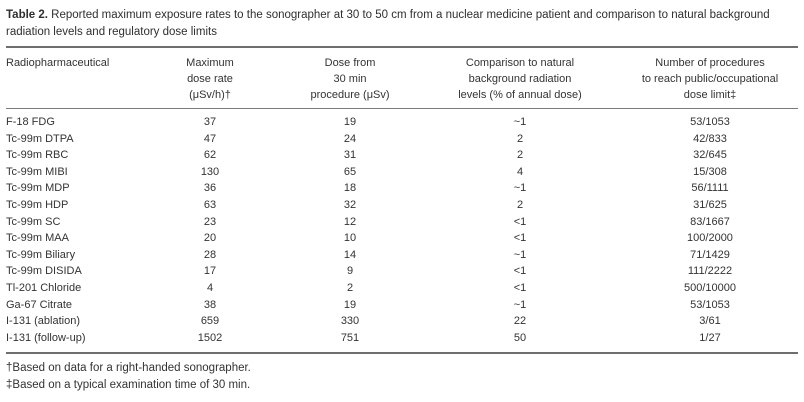  Describe the element at coordinates (402, 238) in the screenshot. I see `table-row: Tc-99m MAA 20 10 <1 100/2000` at that location.